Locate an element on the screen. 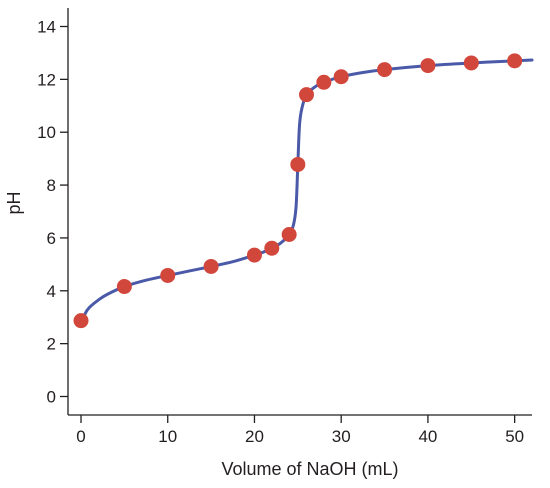 The image size is (550, 488). y-axis-title: pH is located at coordinates (14, 202).